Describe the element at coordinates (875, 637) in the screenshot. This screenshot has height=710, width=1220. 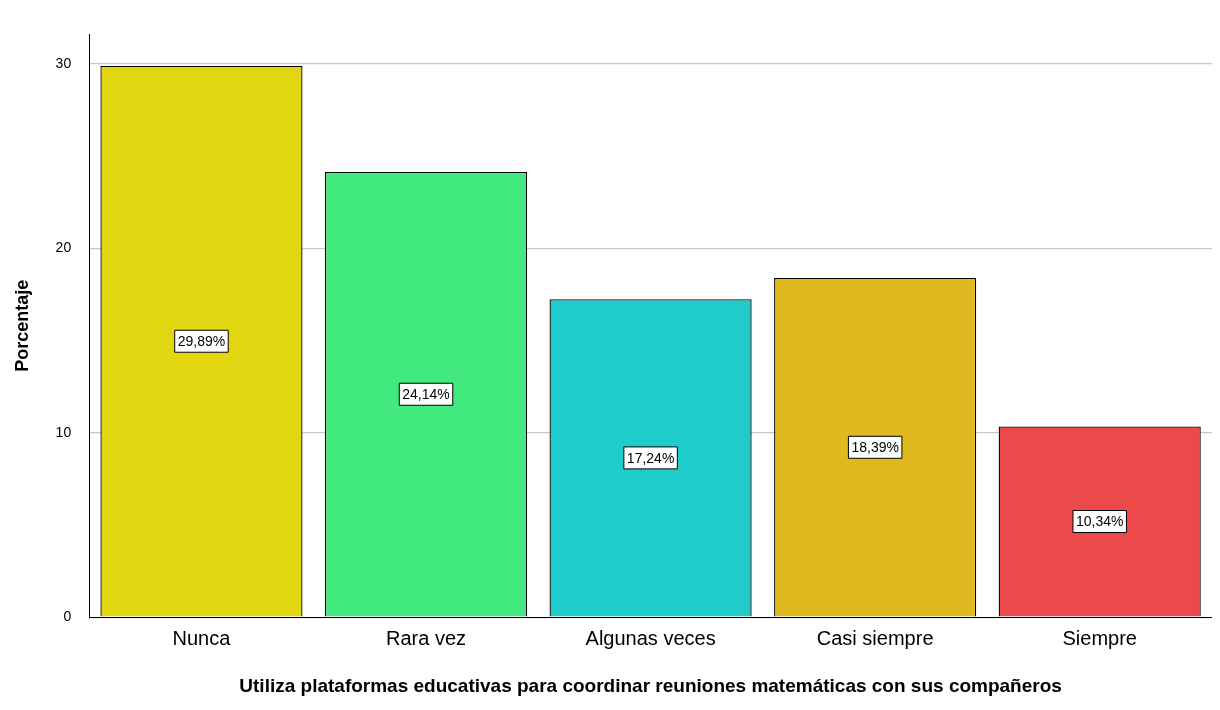
I see `x-tick-label: Casi siempre` at that location.